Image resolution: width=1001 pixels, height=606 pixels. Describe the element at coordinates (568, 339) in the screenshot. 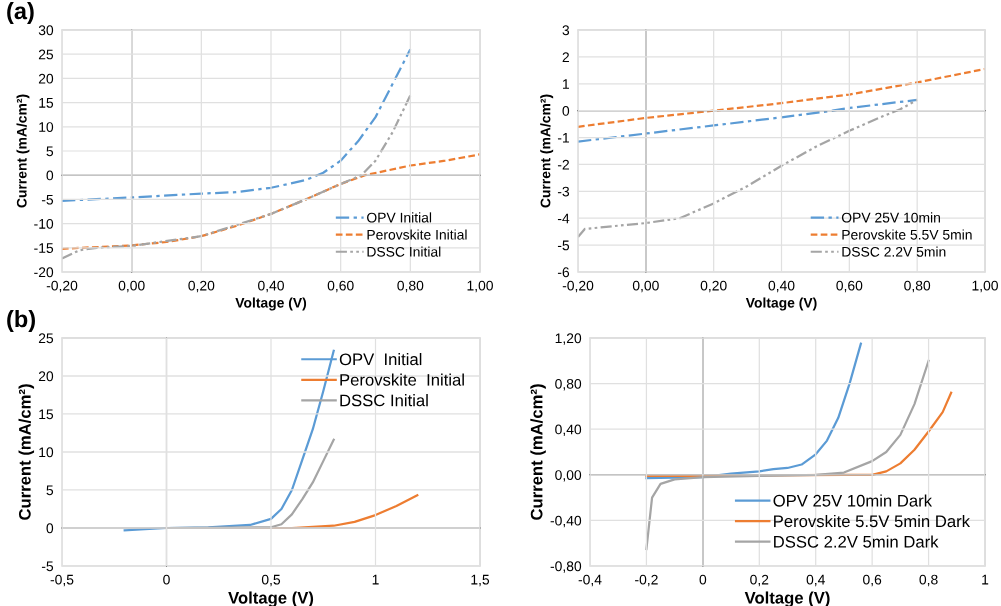

I see `y-tick-label: 1,20` at that location.